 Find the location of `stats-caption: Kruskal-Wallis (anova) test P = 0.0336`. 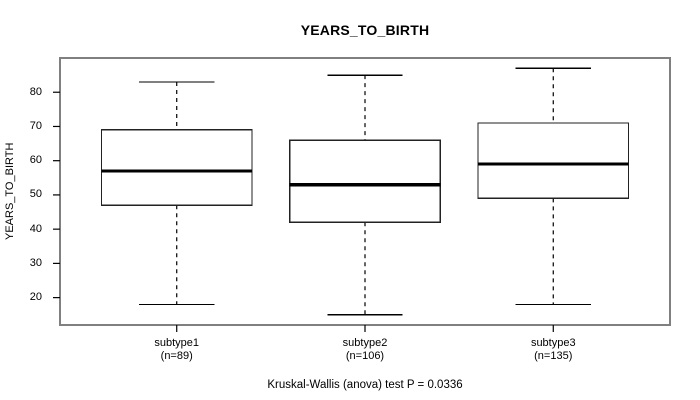

stats-caption: Kruskal-Wallis (anova) test P = 0.0336 is located at coordinates (365, 385).